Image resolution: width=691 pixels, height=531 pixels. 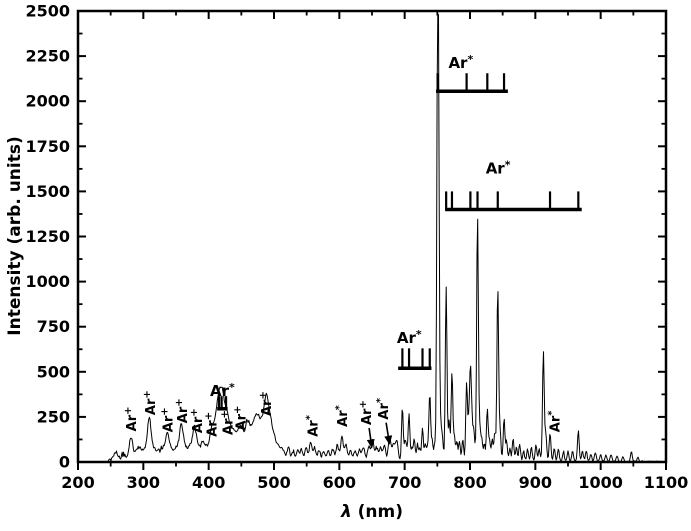 What do you see at coordinates (143, 482) in the screenshot?
I see `x-tick-label: 300` at bounding box center [143, 482].